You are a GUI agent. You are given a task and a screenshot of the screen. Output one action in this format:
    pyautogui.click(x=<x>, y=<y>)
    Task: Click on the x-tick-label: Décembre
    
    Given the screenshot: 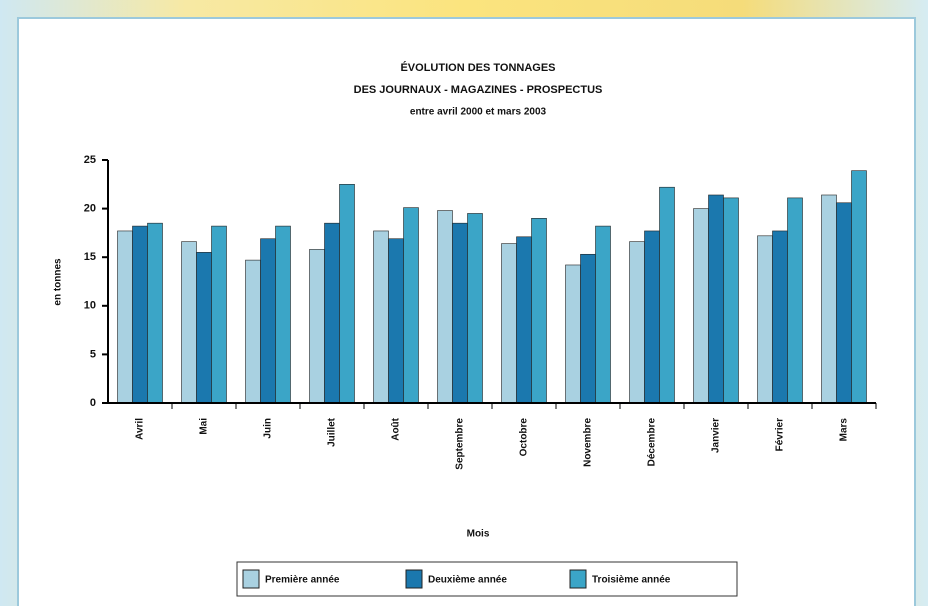 What is the action you would take?
    pyautogui.click(x=652, y=442)
    